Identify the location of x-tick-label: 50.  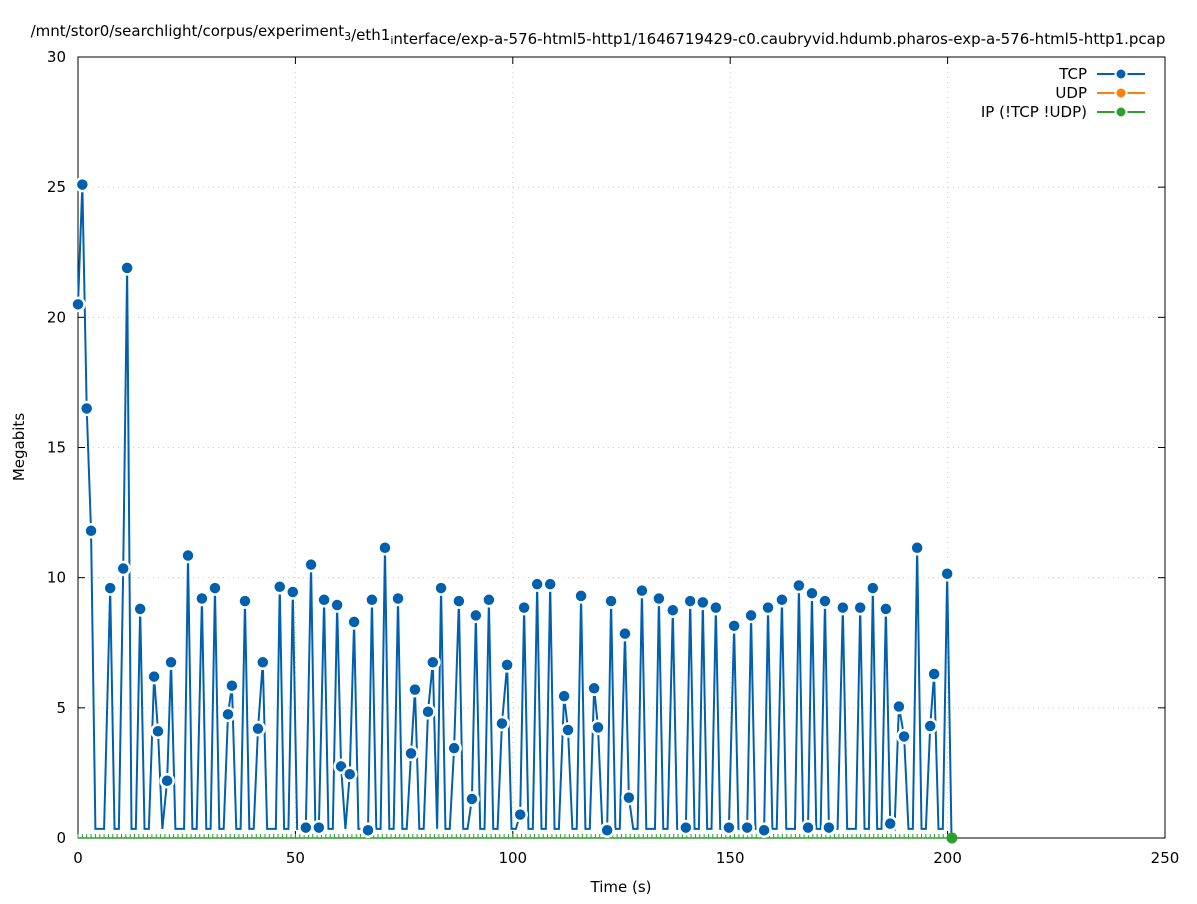
(295, 858).